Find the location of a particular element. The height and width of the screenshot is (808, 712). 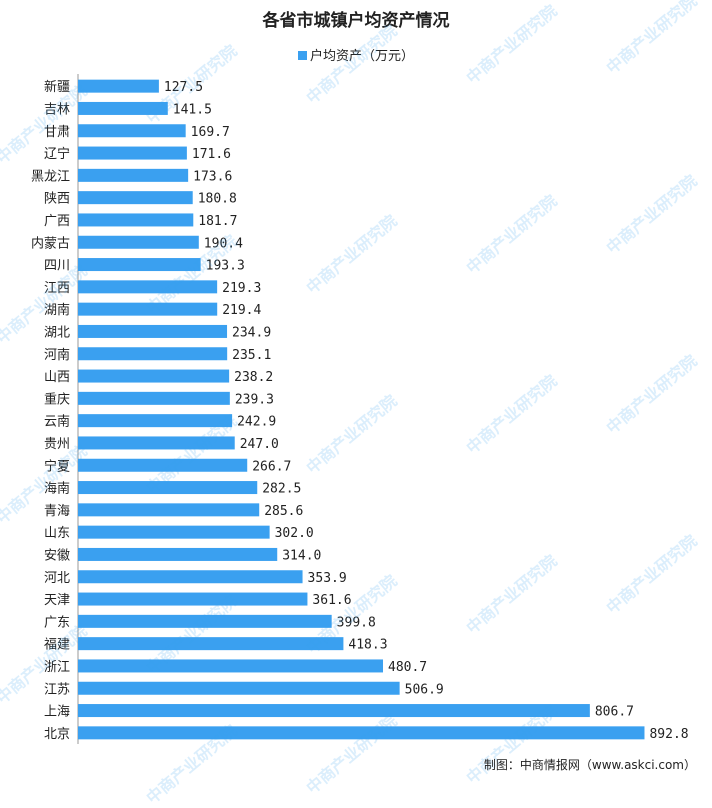

data-label: 282.5 is located at coordinates (281, 489).